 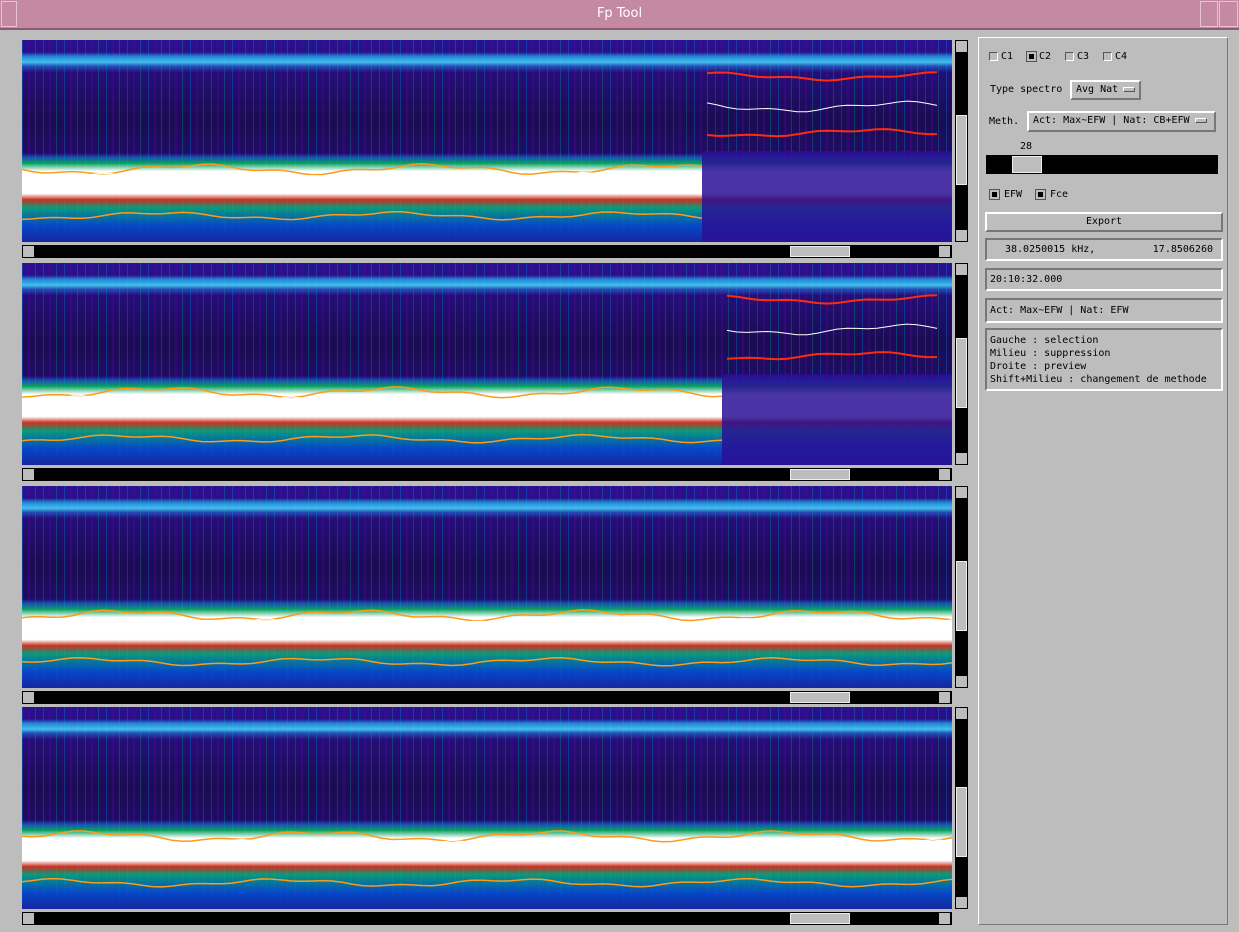 What do you see at coordinates (1007, 56) in the screenshot?
I see `channel-label: C1` at bounding box center [1007, 56].